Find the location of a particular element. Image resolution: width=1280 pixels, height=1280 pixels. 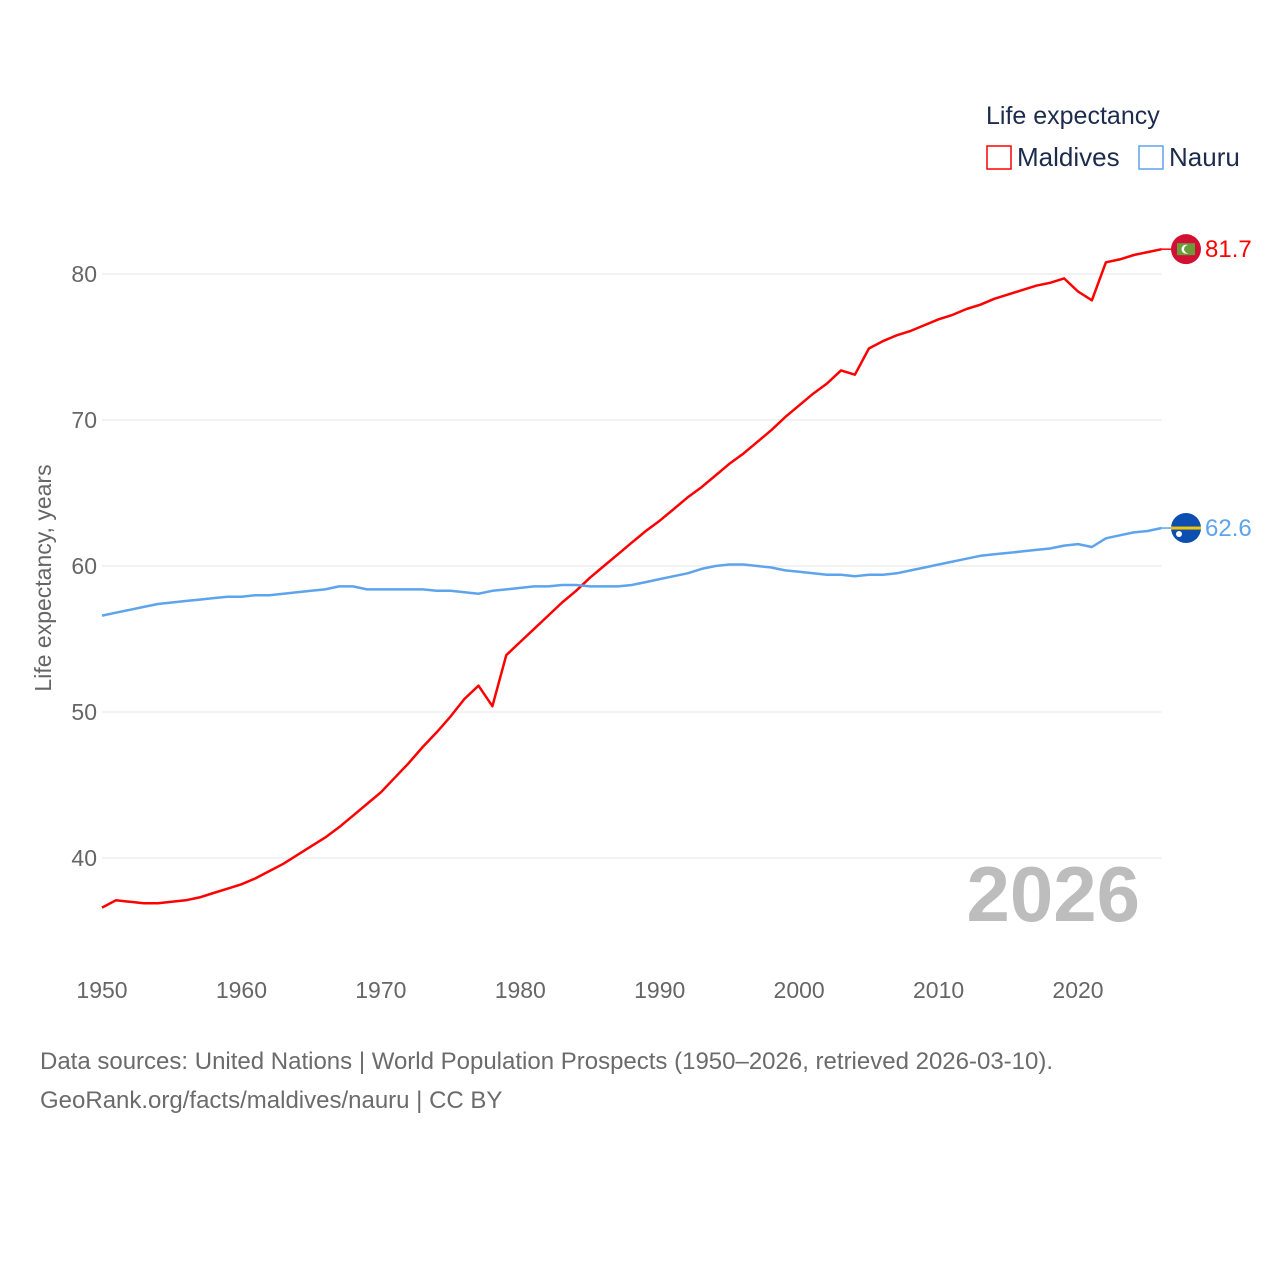

legend-label-nauru: Nauru is located at coordinates (1204, 157).